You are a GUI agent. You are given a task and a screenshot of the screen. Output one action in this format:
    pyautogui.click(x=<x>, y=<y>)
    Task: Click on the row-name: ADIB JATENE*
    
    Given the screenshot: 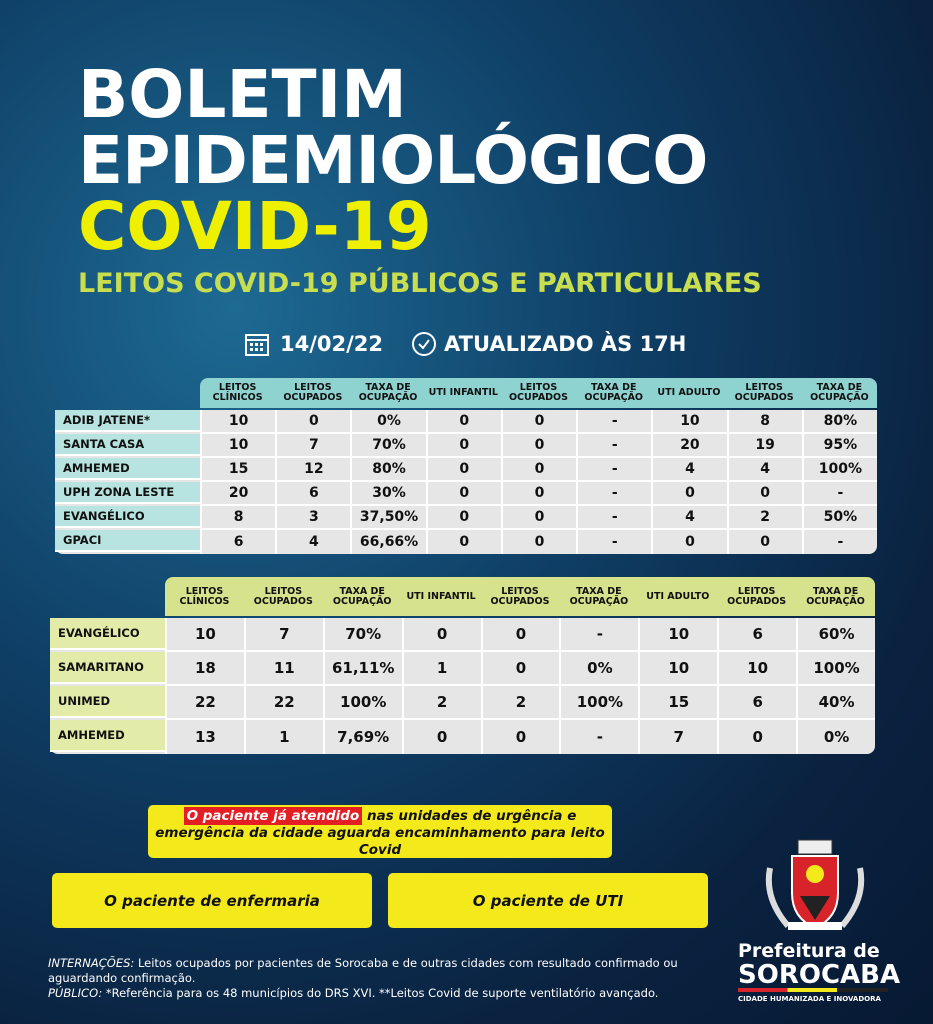 What is the action you would take?
    pyautogui.click(x=127, y=421)
    